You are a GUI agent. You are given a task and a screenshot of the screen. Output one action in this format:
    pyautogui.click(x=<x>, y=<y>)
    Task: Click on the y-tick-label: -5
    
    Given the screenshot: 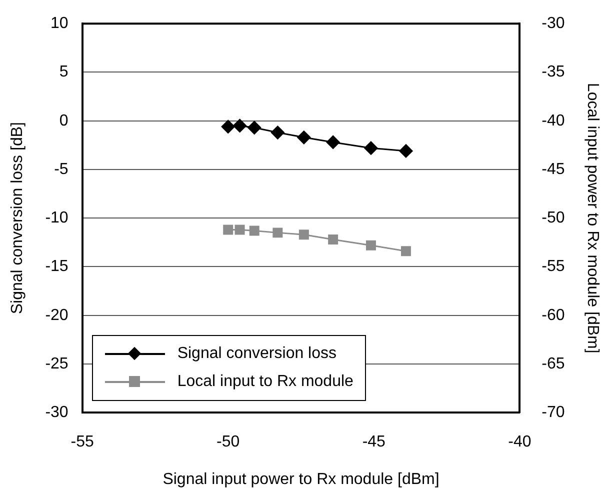 What is the action you would take?
    pyautogui.click(x=61, y=169)
    